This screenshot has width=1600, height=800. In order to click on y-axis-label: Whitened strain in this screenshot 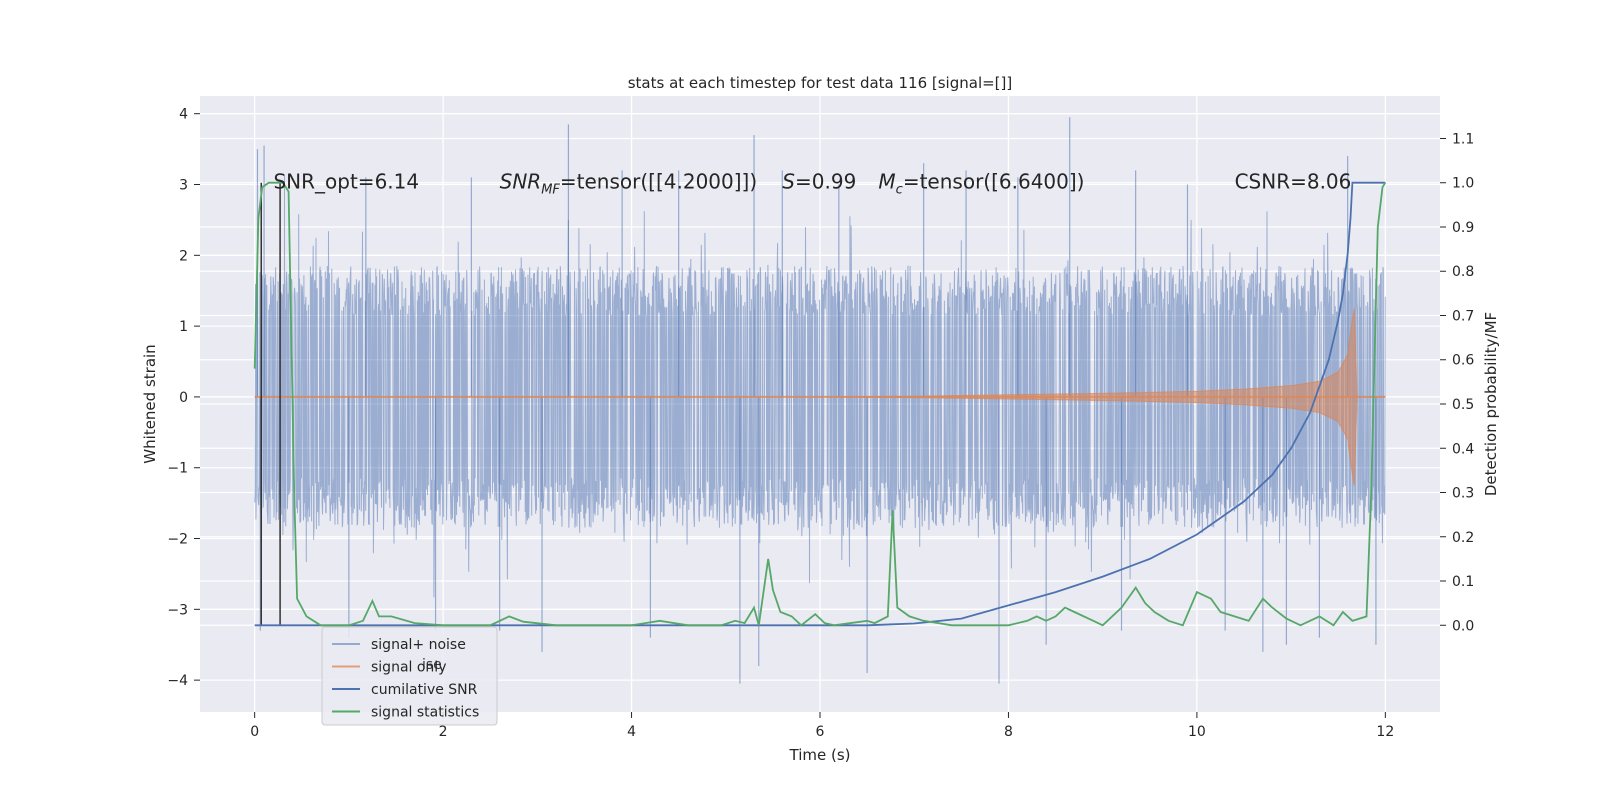, I will do `click(150, 403)`.